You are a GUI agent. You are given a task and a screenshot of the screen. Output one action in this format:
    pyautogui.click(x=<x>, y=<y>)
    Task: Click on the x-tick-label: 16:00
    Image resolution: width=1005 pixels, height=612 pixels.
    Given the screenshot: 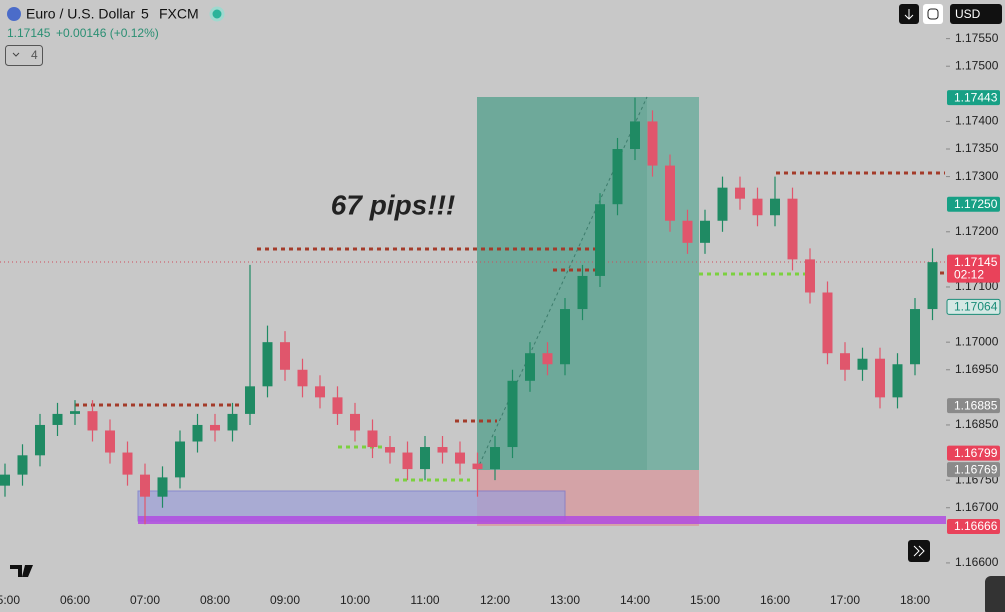 What is the action you would take?
    pyautogui.click(x=775, y=600)
    